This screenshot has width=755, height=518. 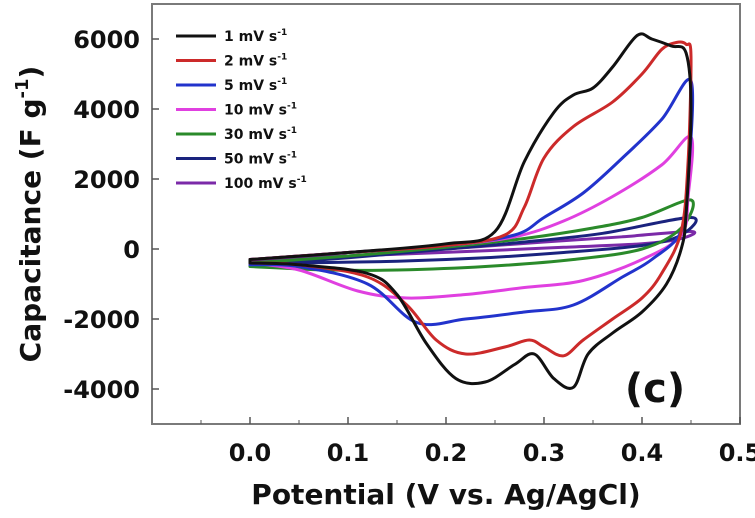 What do you see at coordinates (250, 62) in the screenshot?
I see `legend-label-text: 2 mV s` at bounding box center [250, 62].